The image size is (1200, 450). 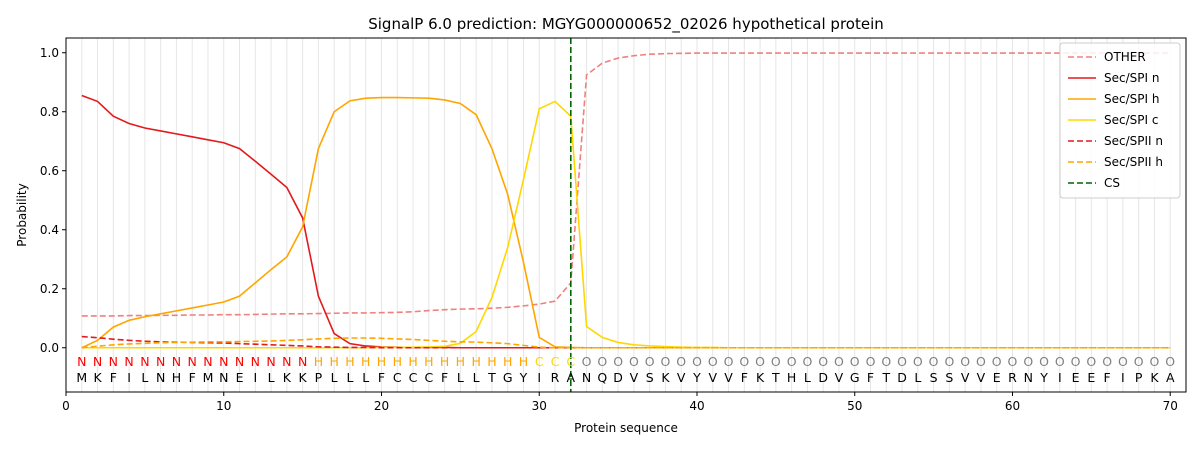 I want to click on x-tick-label: 0, so click(x=66, y=406).